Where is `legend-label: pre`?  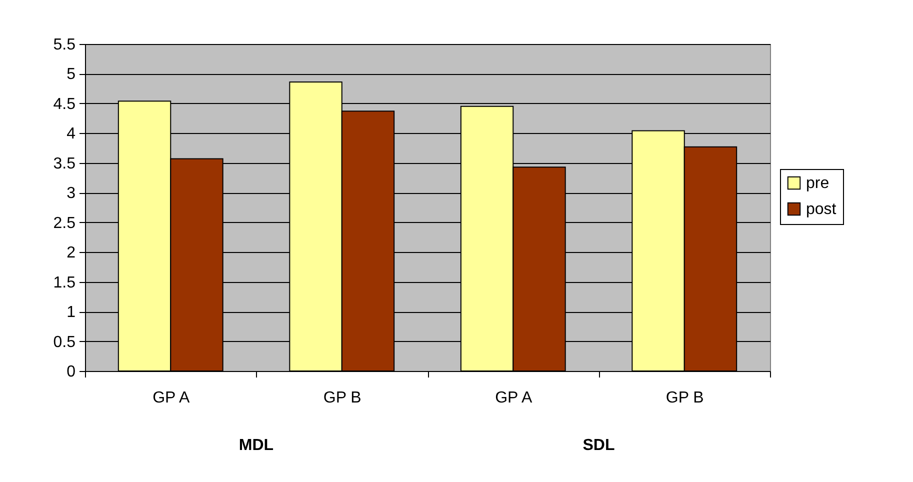 legend-label: pre is located at coordinates (818, 183).